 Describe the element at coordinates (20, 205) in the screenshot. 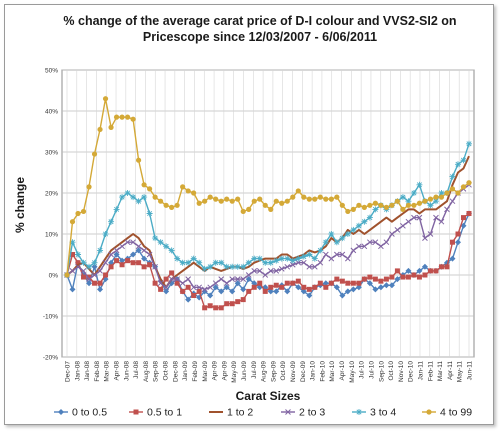

I see `y-axis-title: % change` at that location.